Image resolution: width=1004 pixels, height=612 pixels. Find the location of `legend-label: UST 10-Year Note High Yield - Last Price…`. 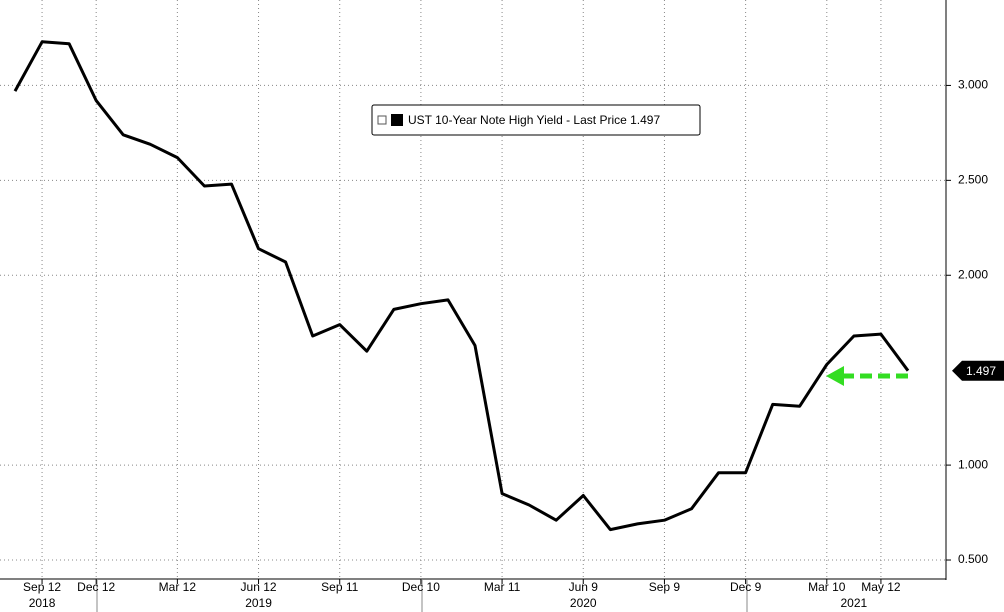

legend-label: UST 10-Year Note High Yield - Last Price… is located at coordinates (534, 120).